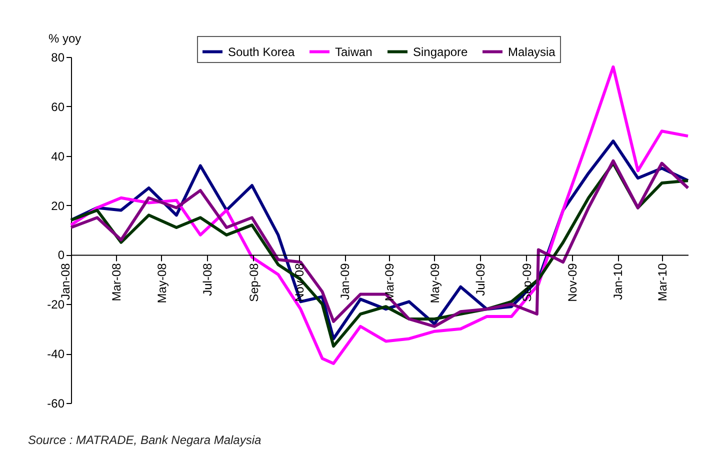 The height and width of the screenshot is (457, 718). What do you see at coordinates (253, 282) in the screenshot?
I see `x-tick-label: Sep-08` at bounding box center [253, 282].